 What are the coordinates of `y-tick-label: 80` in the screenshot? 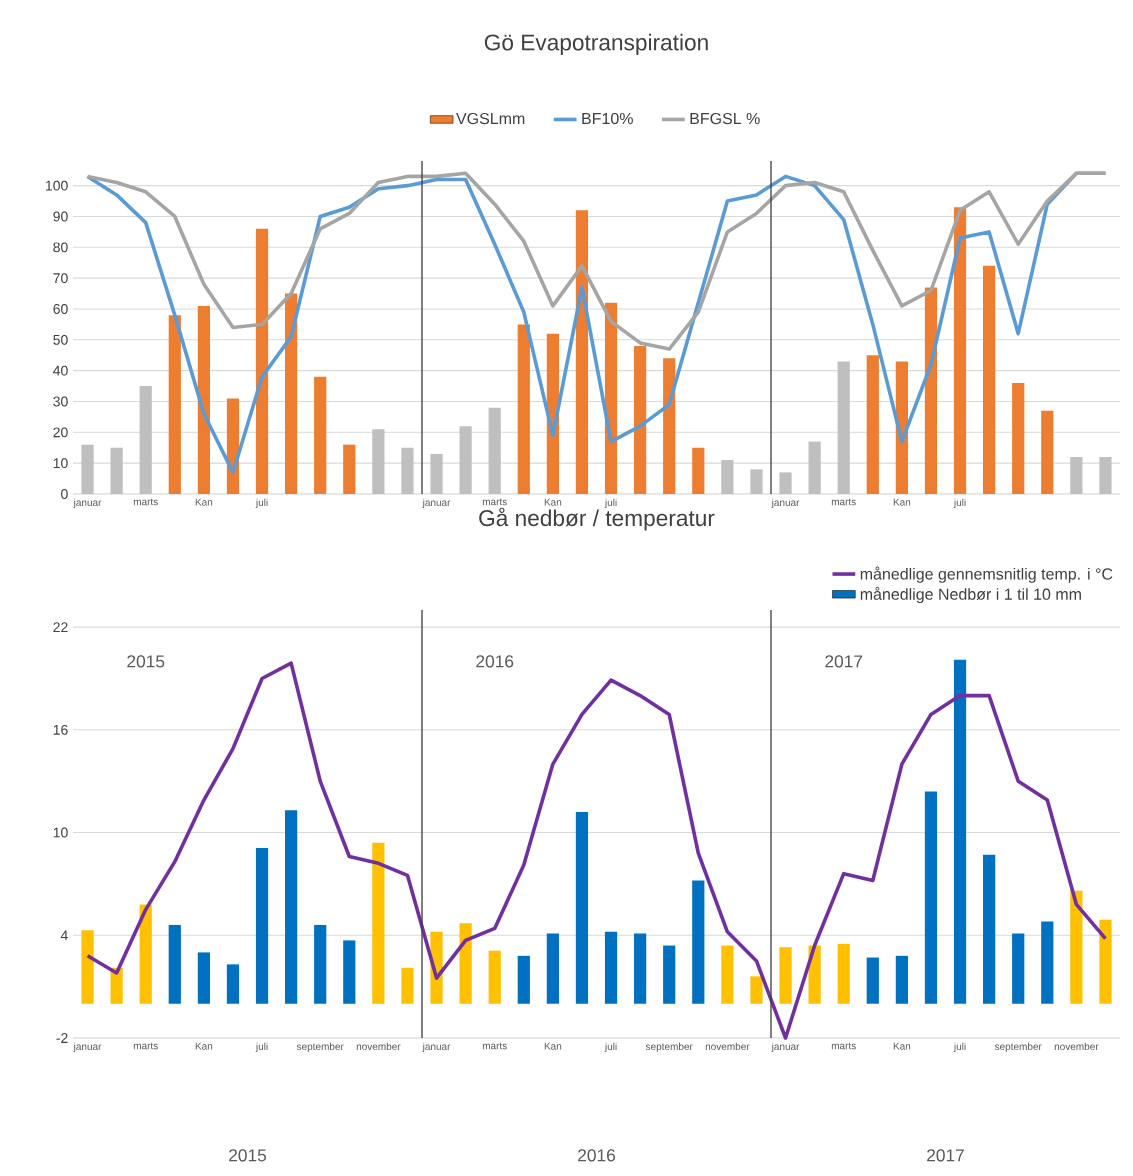 It's located at (60, 247).